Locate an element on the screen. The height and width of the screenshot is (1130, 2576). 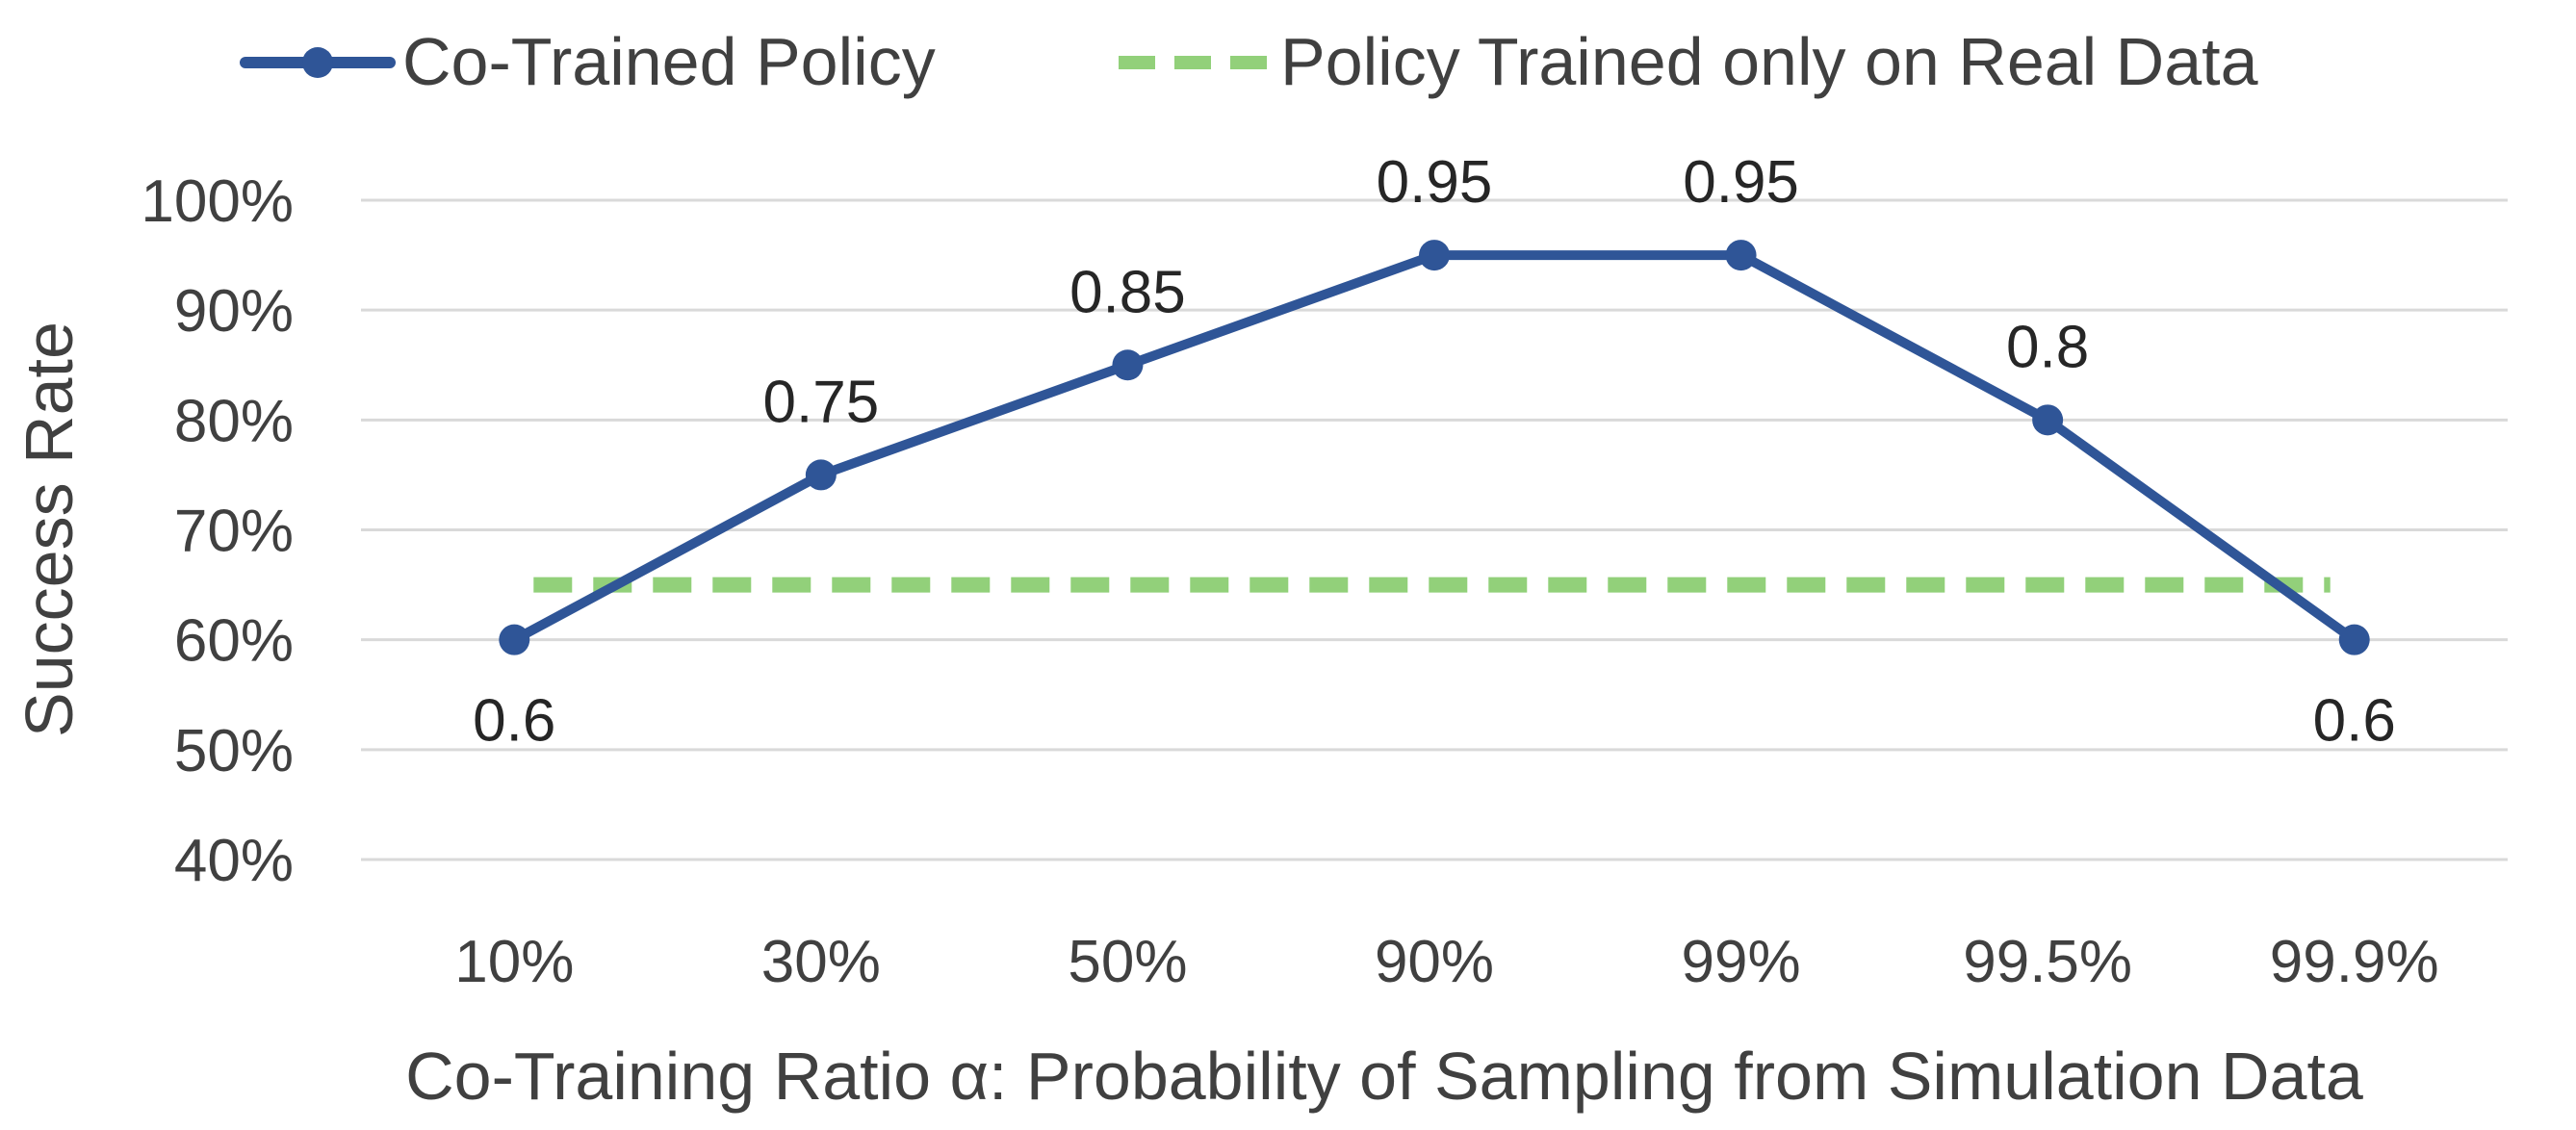
y-tick-label: 40% is located at coordinates (234, 861).